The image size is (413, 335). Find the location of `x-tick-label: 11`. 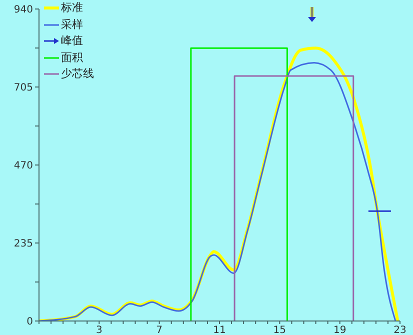

x-tick-label: 11 is located at coordinates (219, 330).